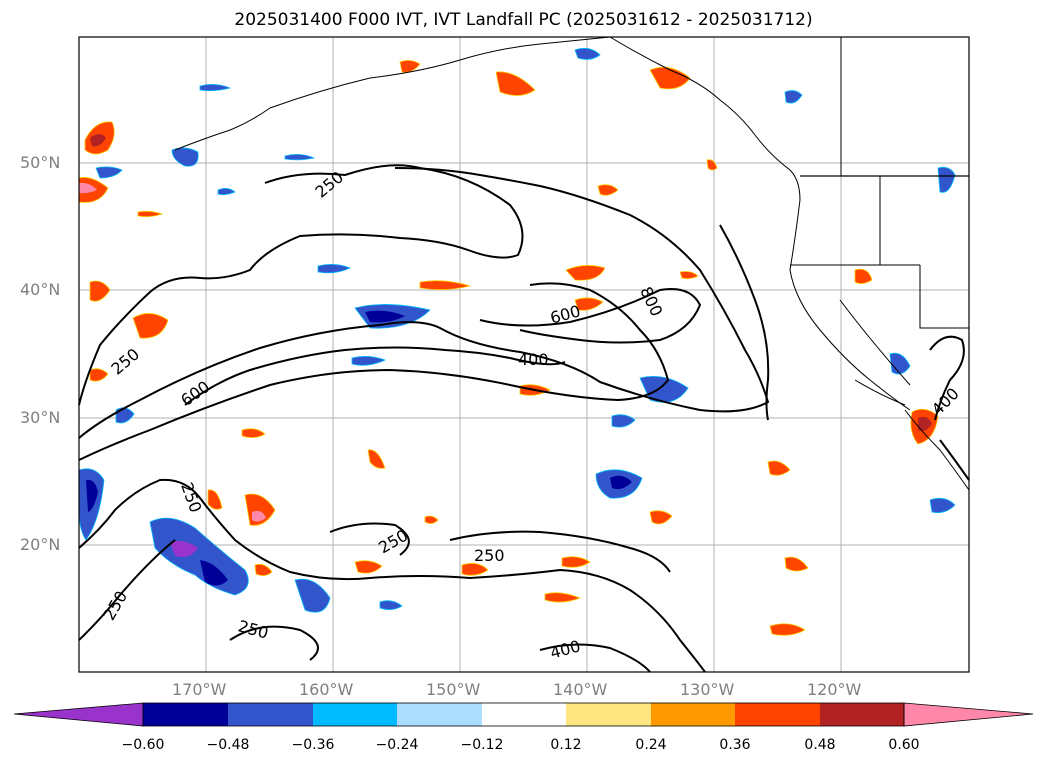 The height and width of the screenshot is (765, 1047). Describe the element at coordinates (228, 745) in the screenshot. I see `colorbar-tick-label: −0.48` at that location.